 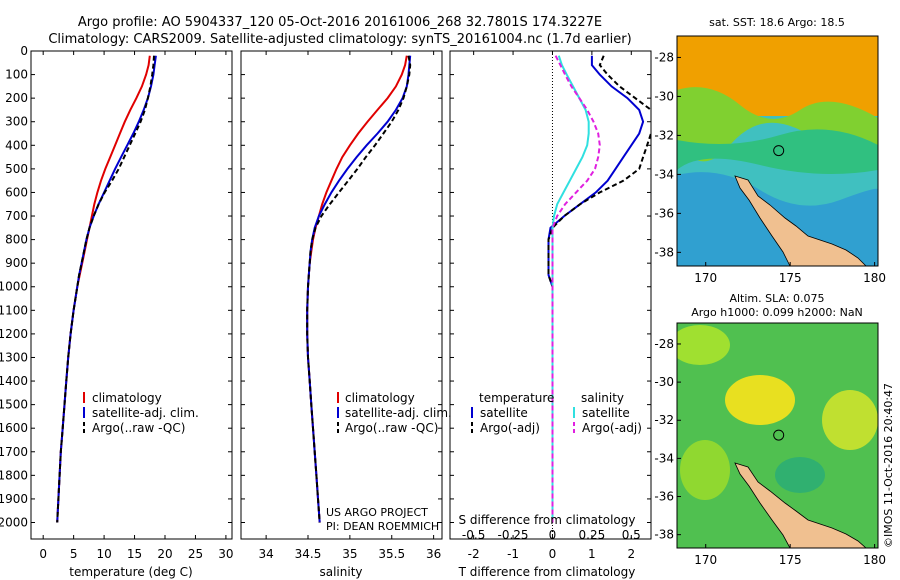 I want to click on sst-field-transition, so click(x=777, y=124).